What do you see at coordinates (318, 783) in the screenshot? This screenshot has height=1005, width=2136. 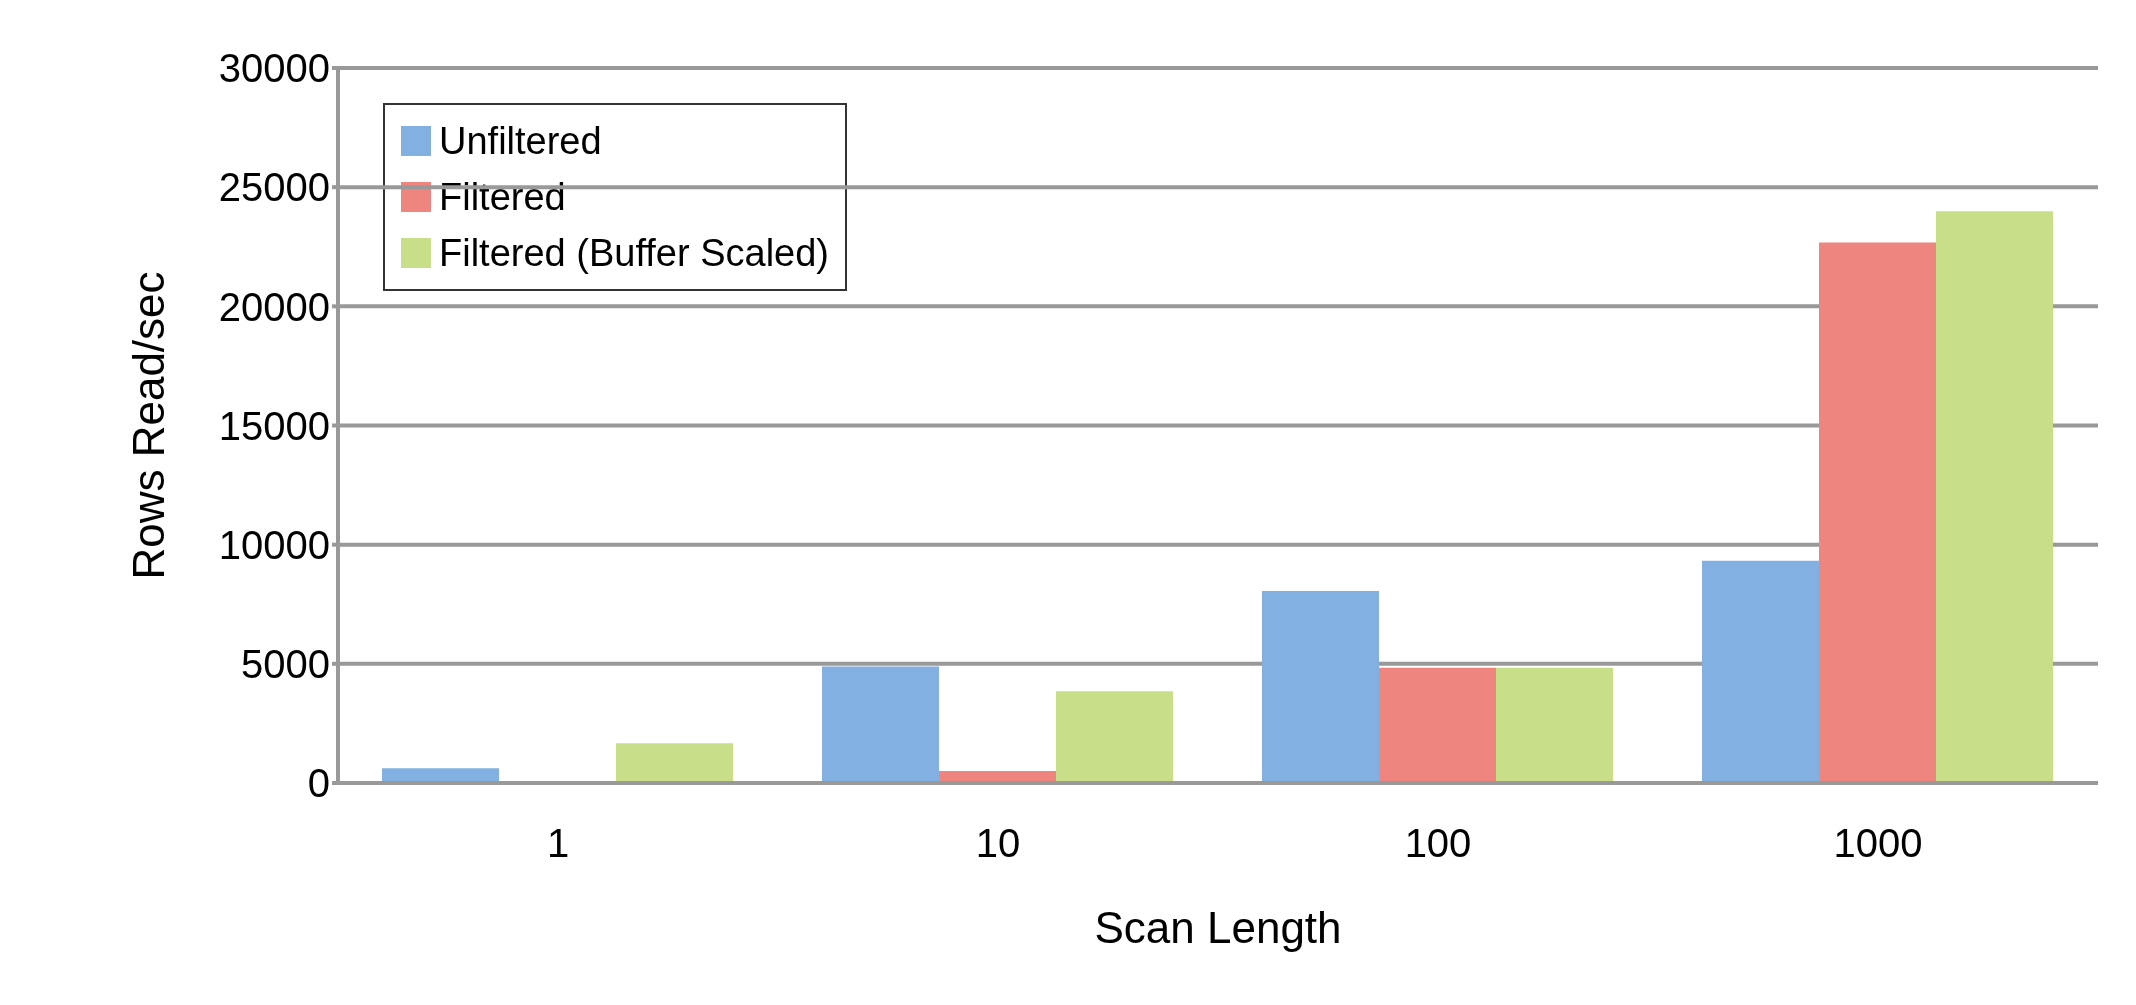 I see `y-tick-label: 0` at bounding box center [318, 783].